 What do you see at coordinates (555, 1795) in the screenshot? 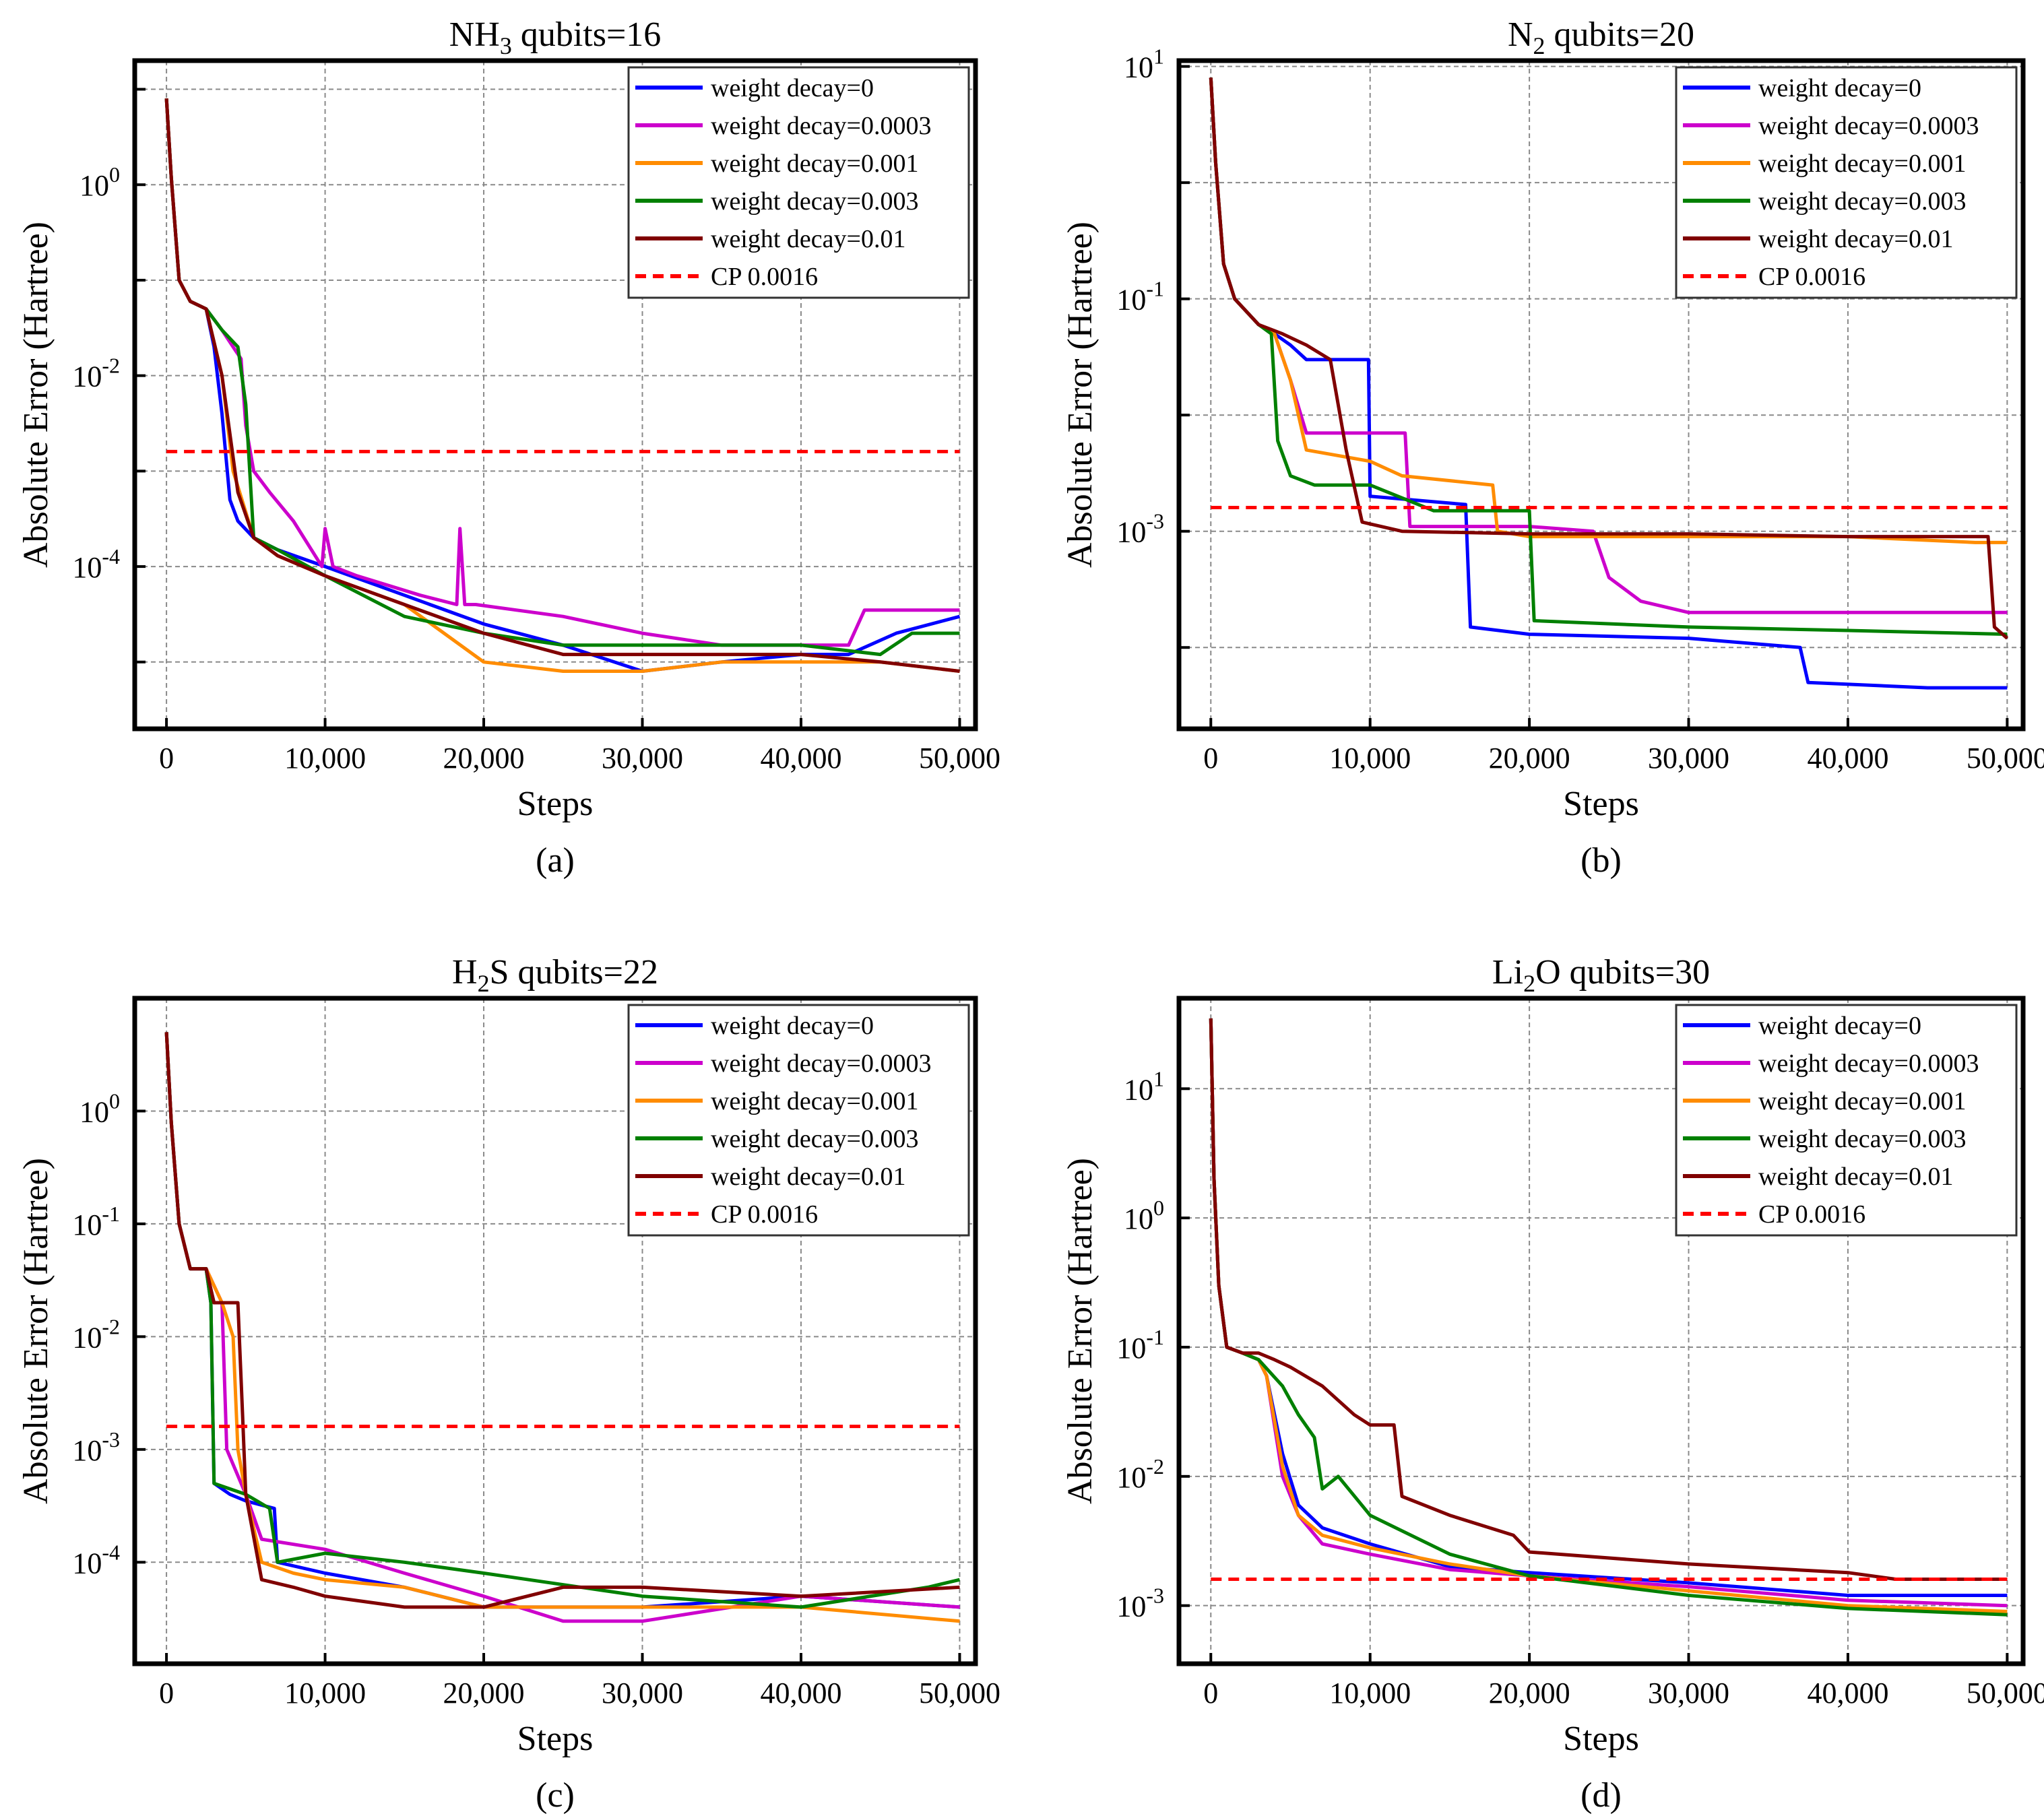
I see `panel-label: (c)` at bounding box center [555, 1795].